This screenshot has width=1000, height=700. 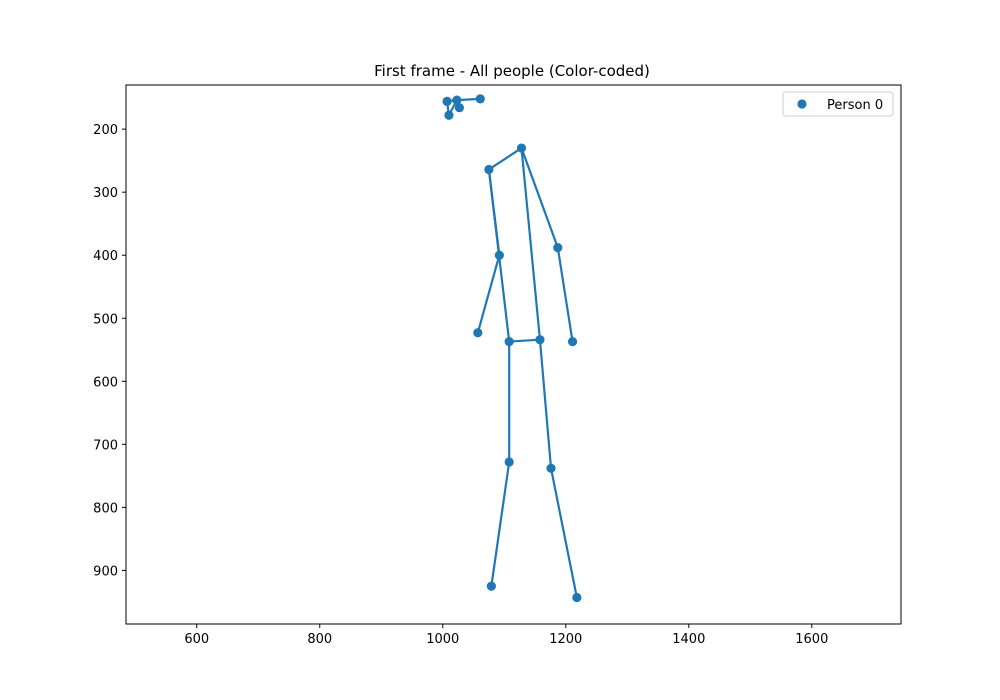 What do you see at coordinates (105, 256) in the screenshot?
I see `y-tick-label: 400` at bounding box center [105, 256].